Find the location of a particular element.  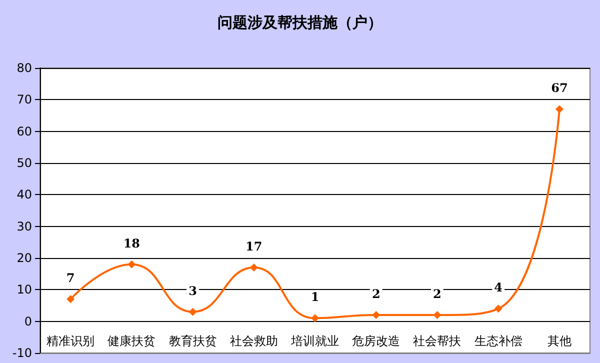

y-tick-label: 20 is located at coordinates (24, 258).